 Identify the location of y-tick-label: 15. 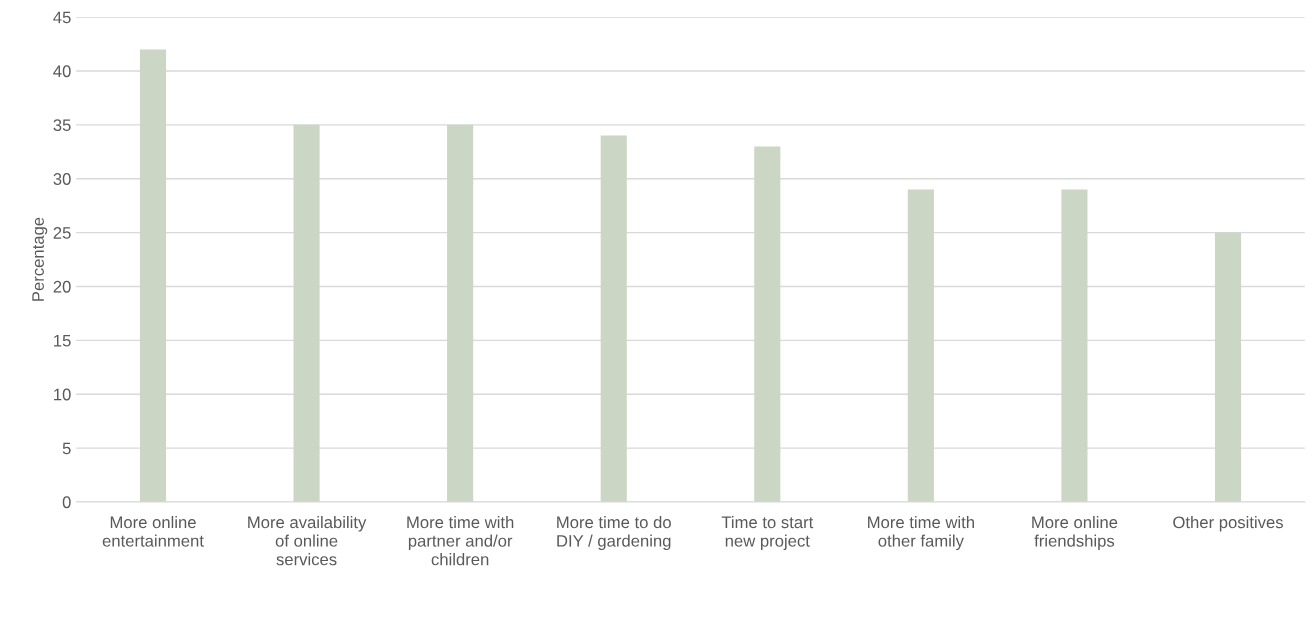
(62, 340).